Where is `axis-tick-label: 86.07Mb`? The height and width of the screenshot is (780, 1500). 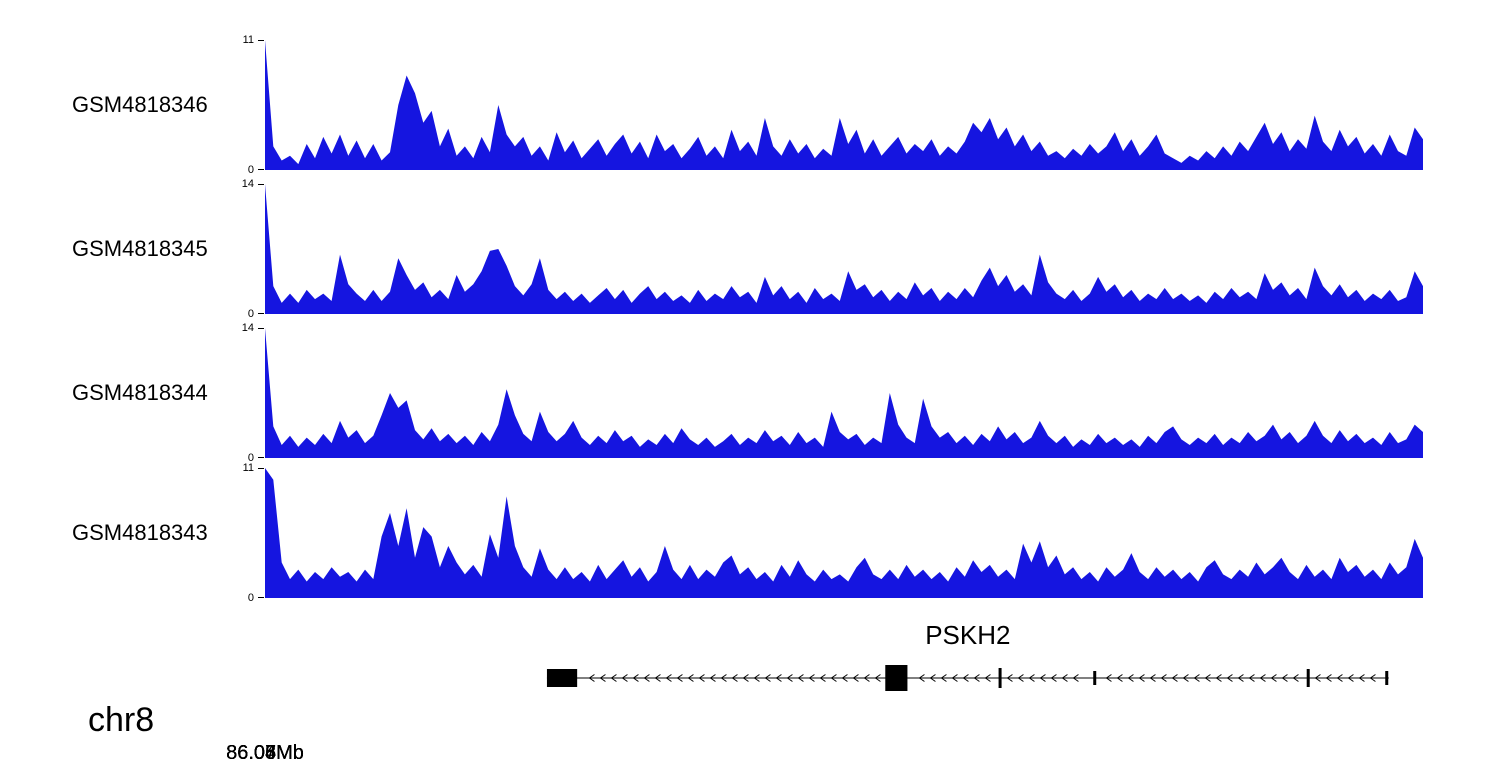 axis-tick-label: 86.07Mb is located at coordinates (265, 753).